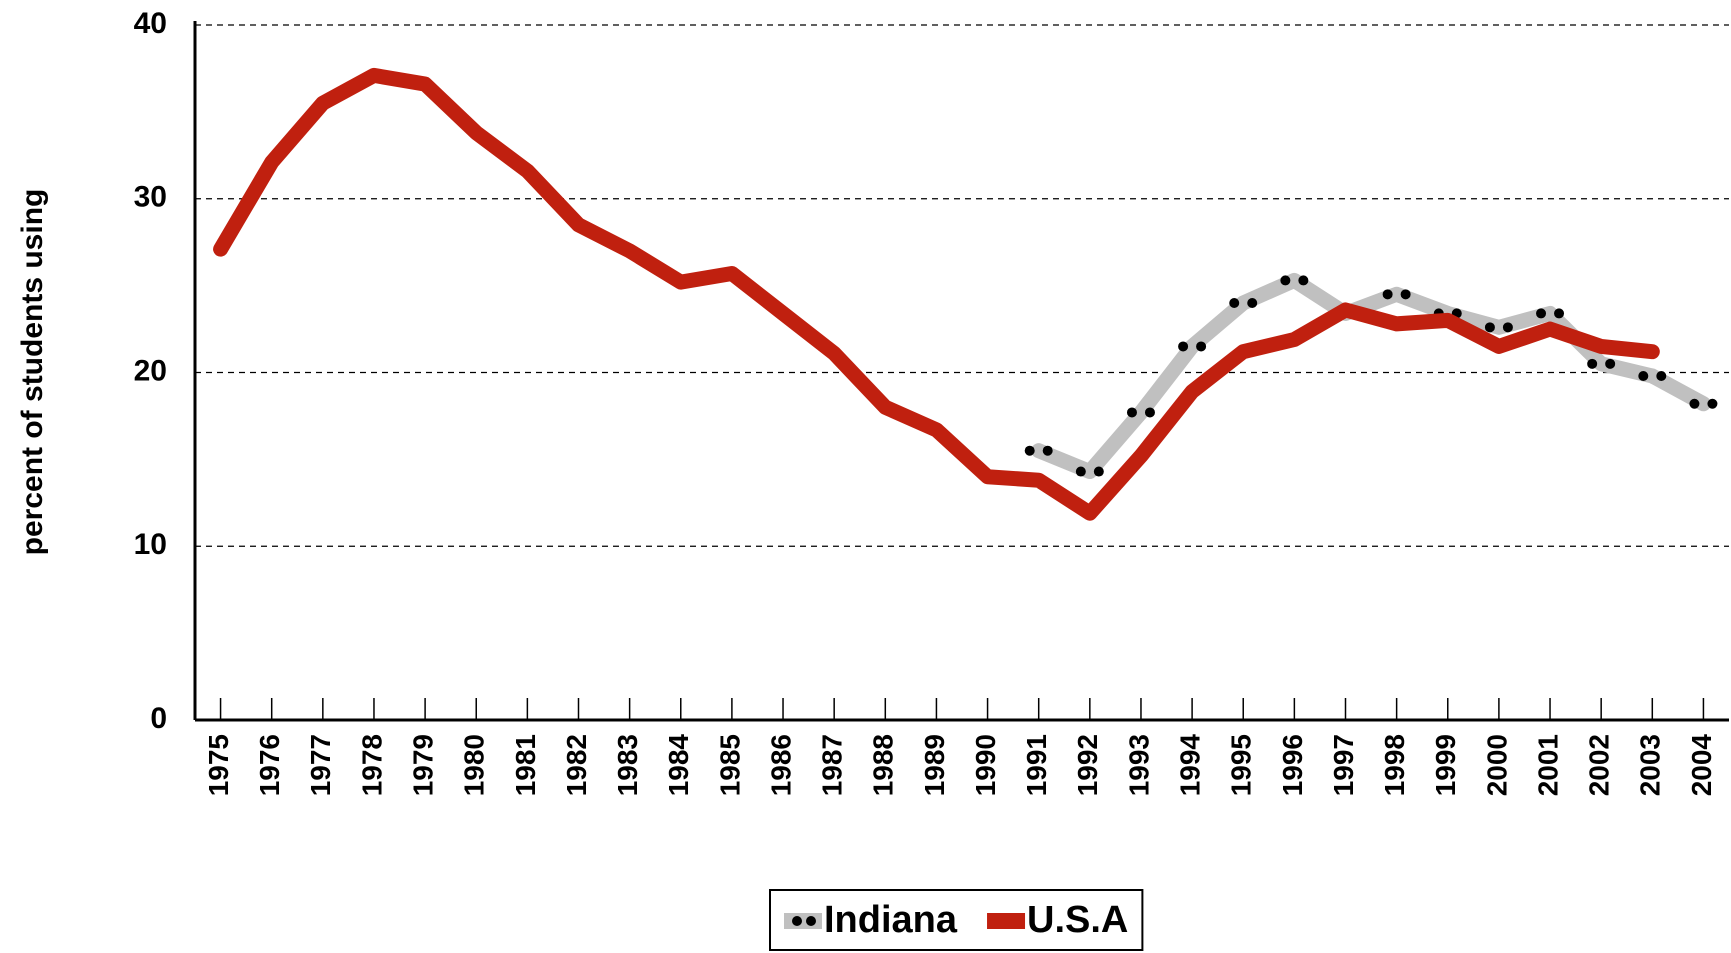 The width and height of the screenshot is (1731, 953). I want to click on x-tick-label: 2004, so click(1701, 765).